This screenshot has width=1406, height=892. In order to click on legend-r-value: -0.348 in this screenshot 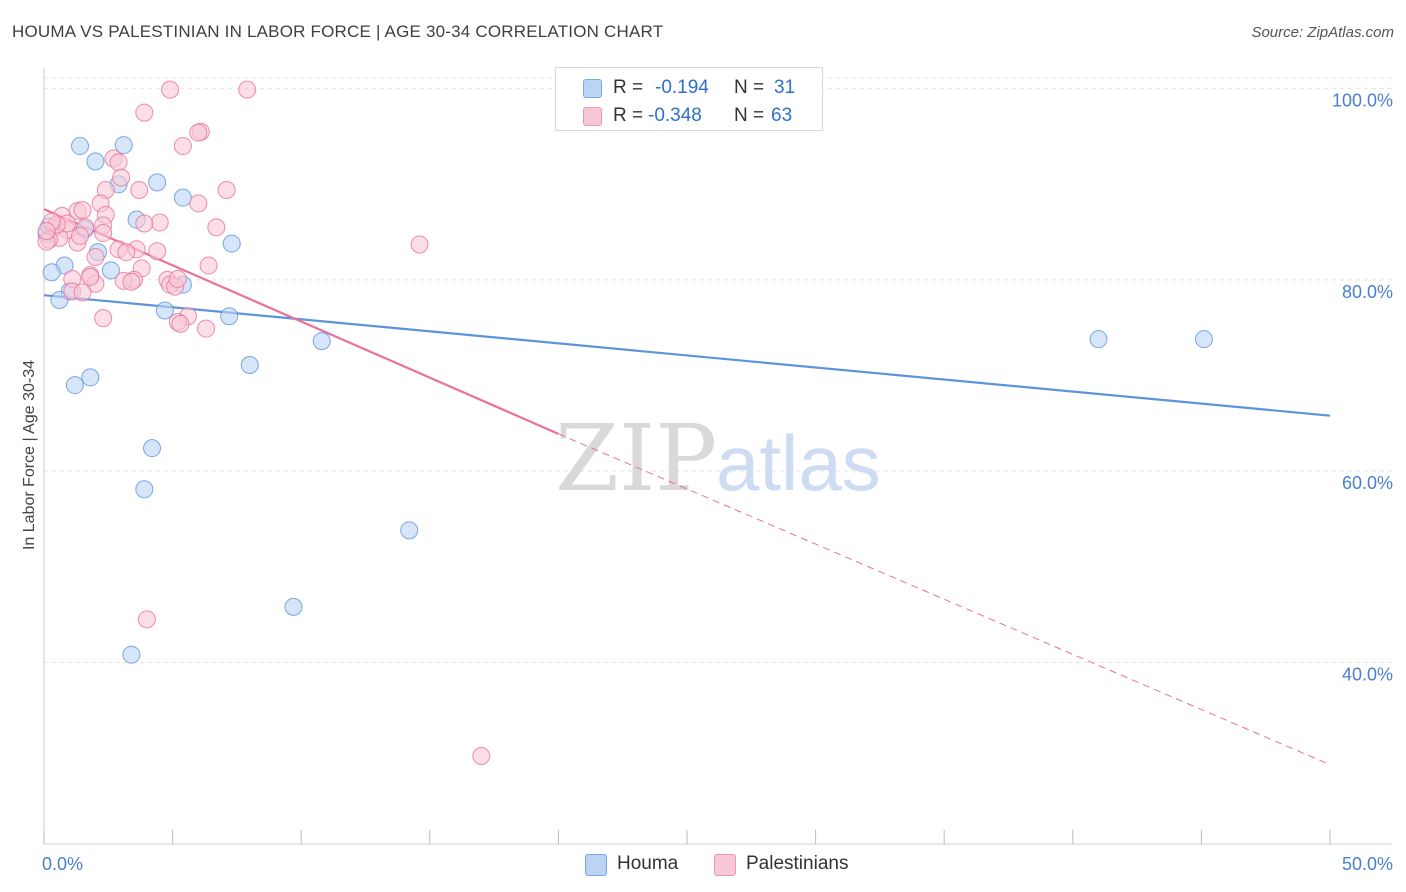, I will do `click(675, 115)`.